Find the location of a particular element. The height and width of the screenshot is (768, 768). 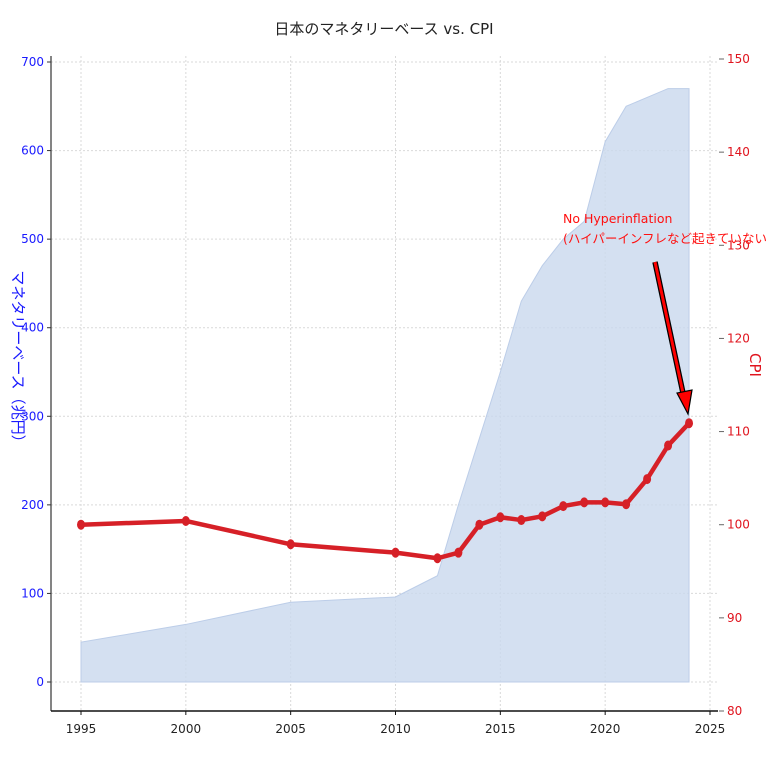

svg-text: 2000 is located at coordinates (186, 729).